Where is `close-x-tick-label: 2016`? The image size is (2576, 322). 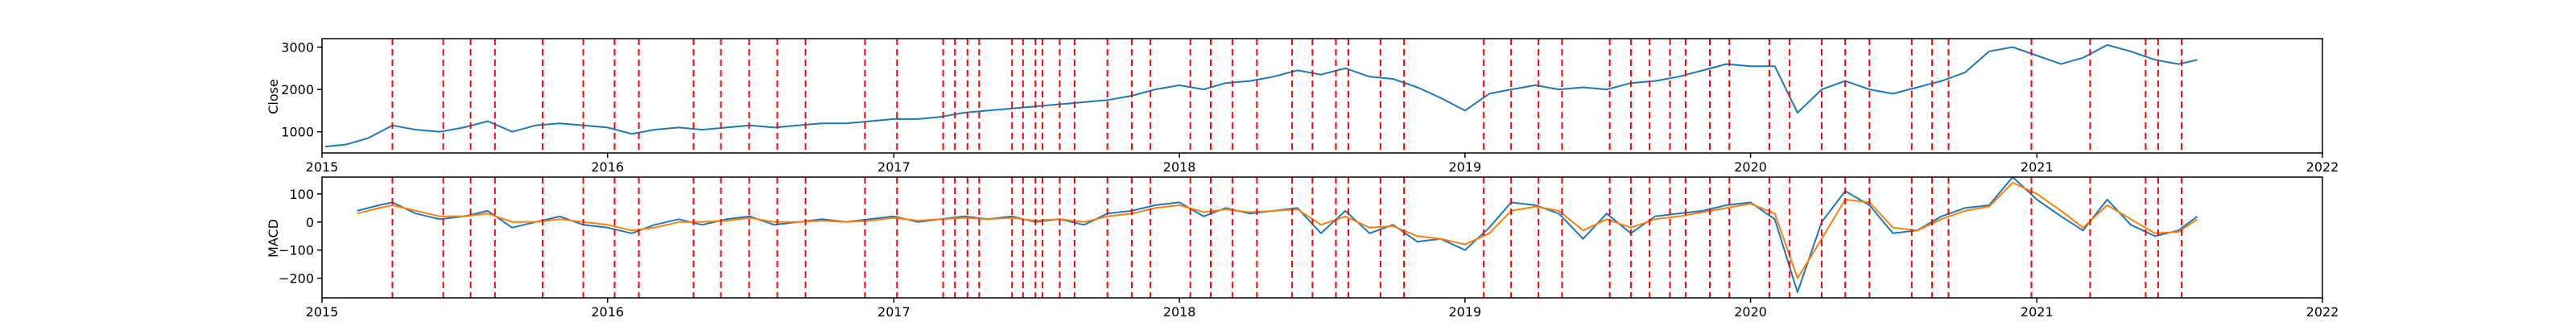
close-x-tick-label: 2016 is located at coordinates (607, 167).